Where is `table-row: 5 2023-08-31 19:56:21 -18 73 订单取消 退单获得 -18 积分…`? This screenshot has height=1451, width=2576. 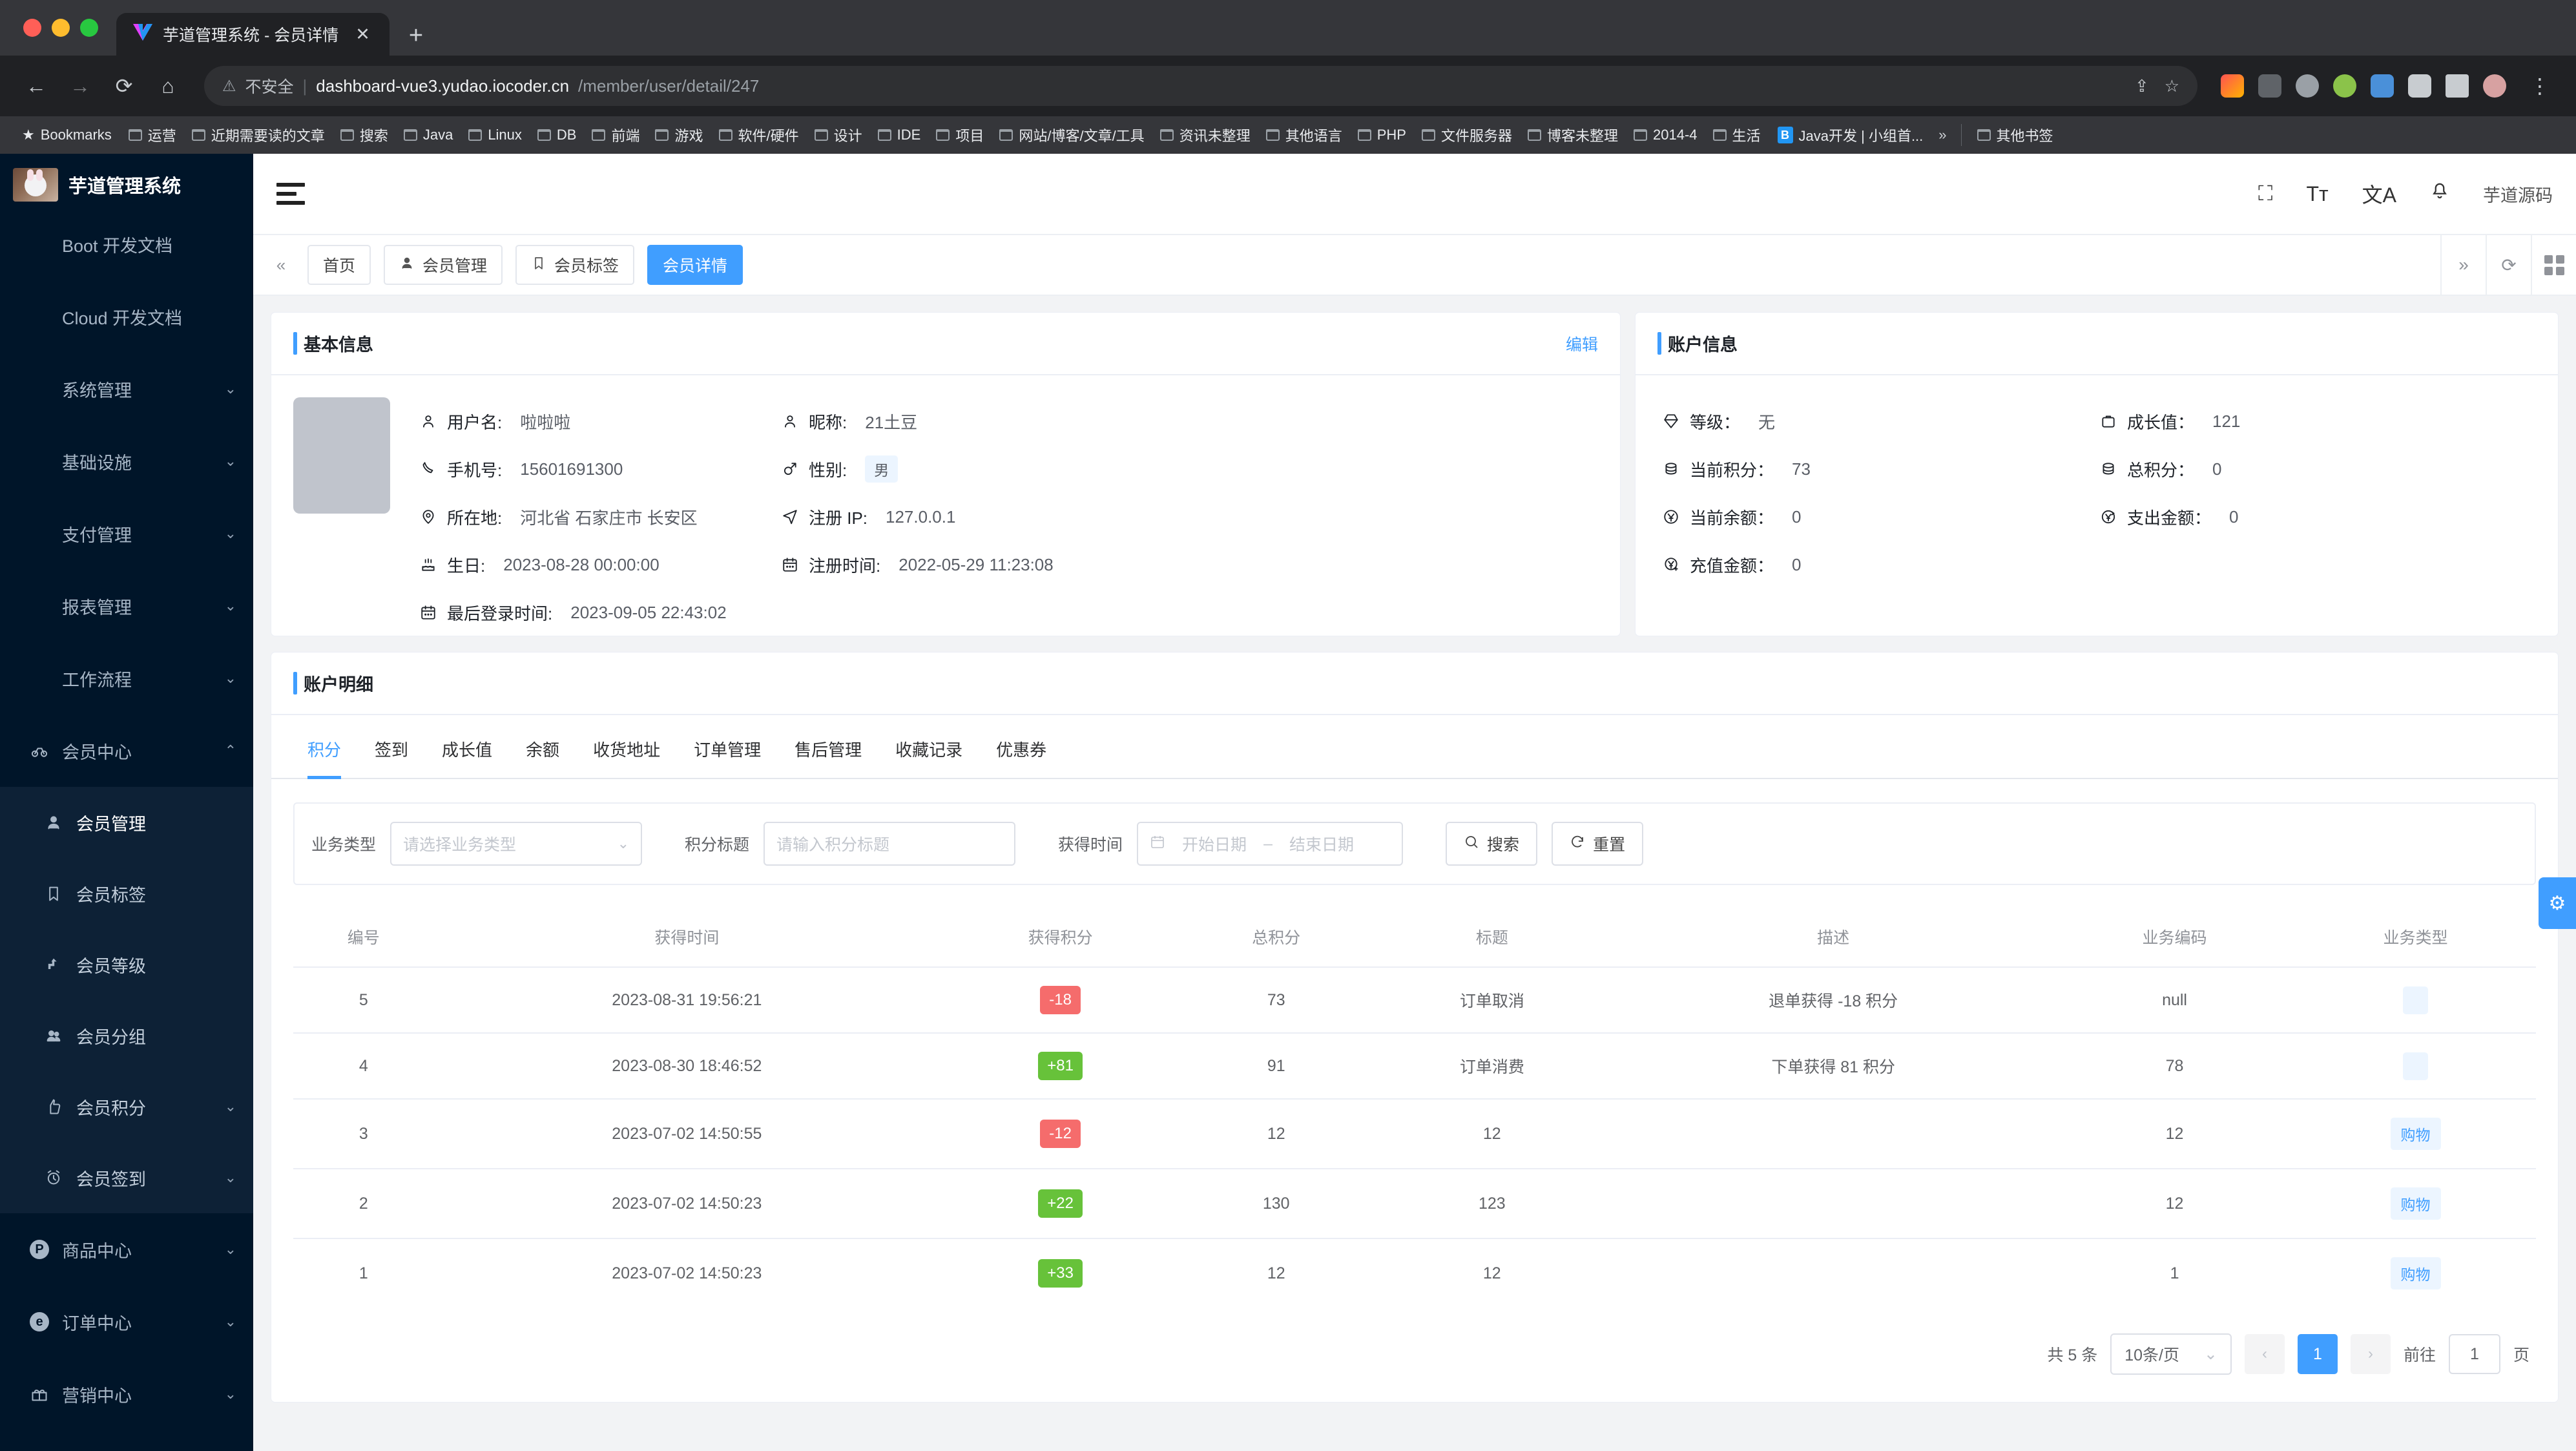
table-row: 5 2023-08-31 19:56:21 -18 73 订单取消 退单获得 -18 积分… is located at coordinates (1414, 1000).